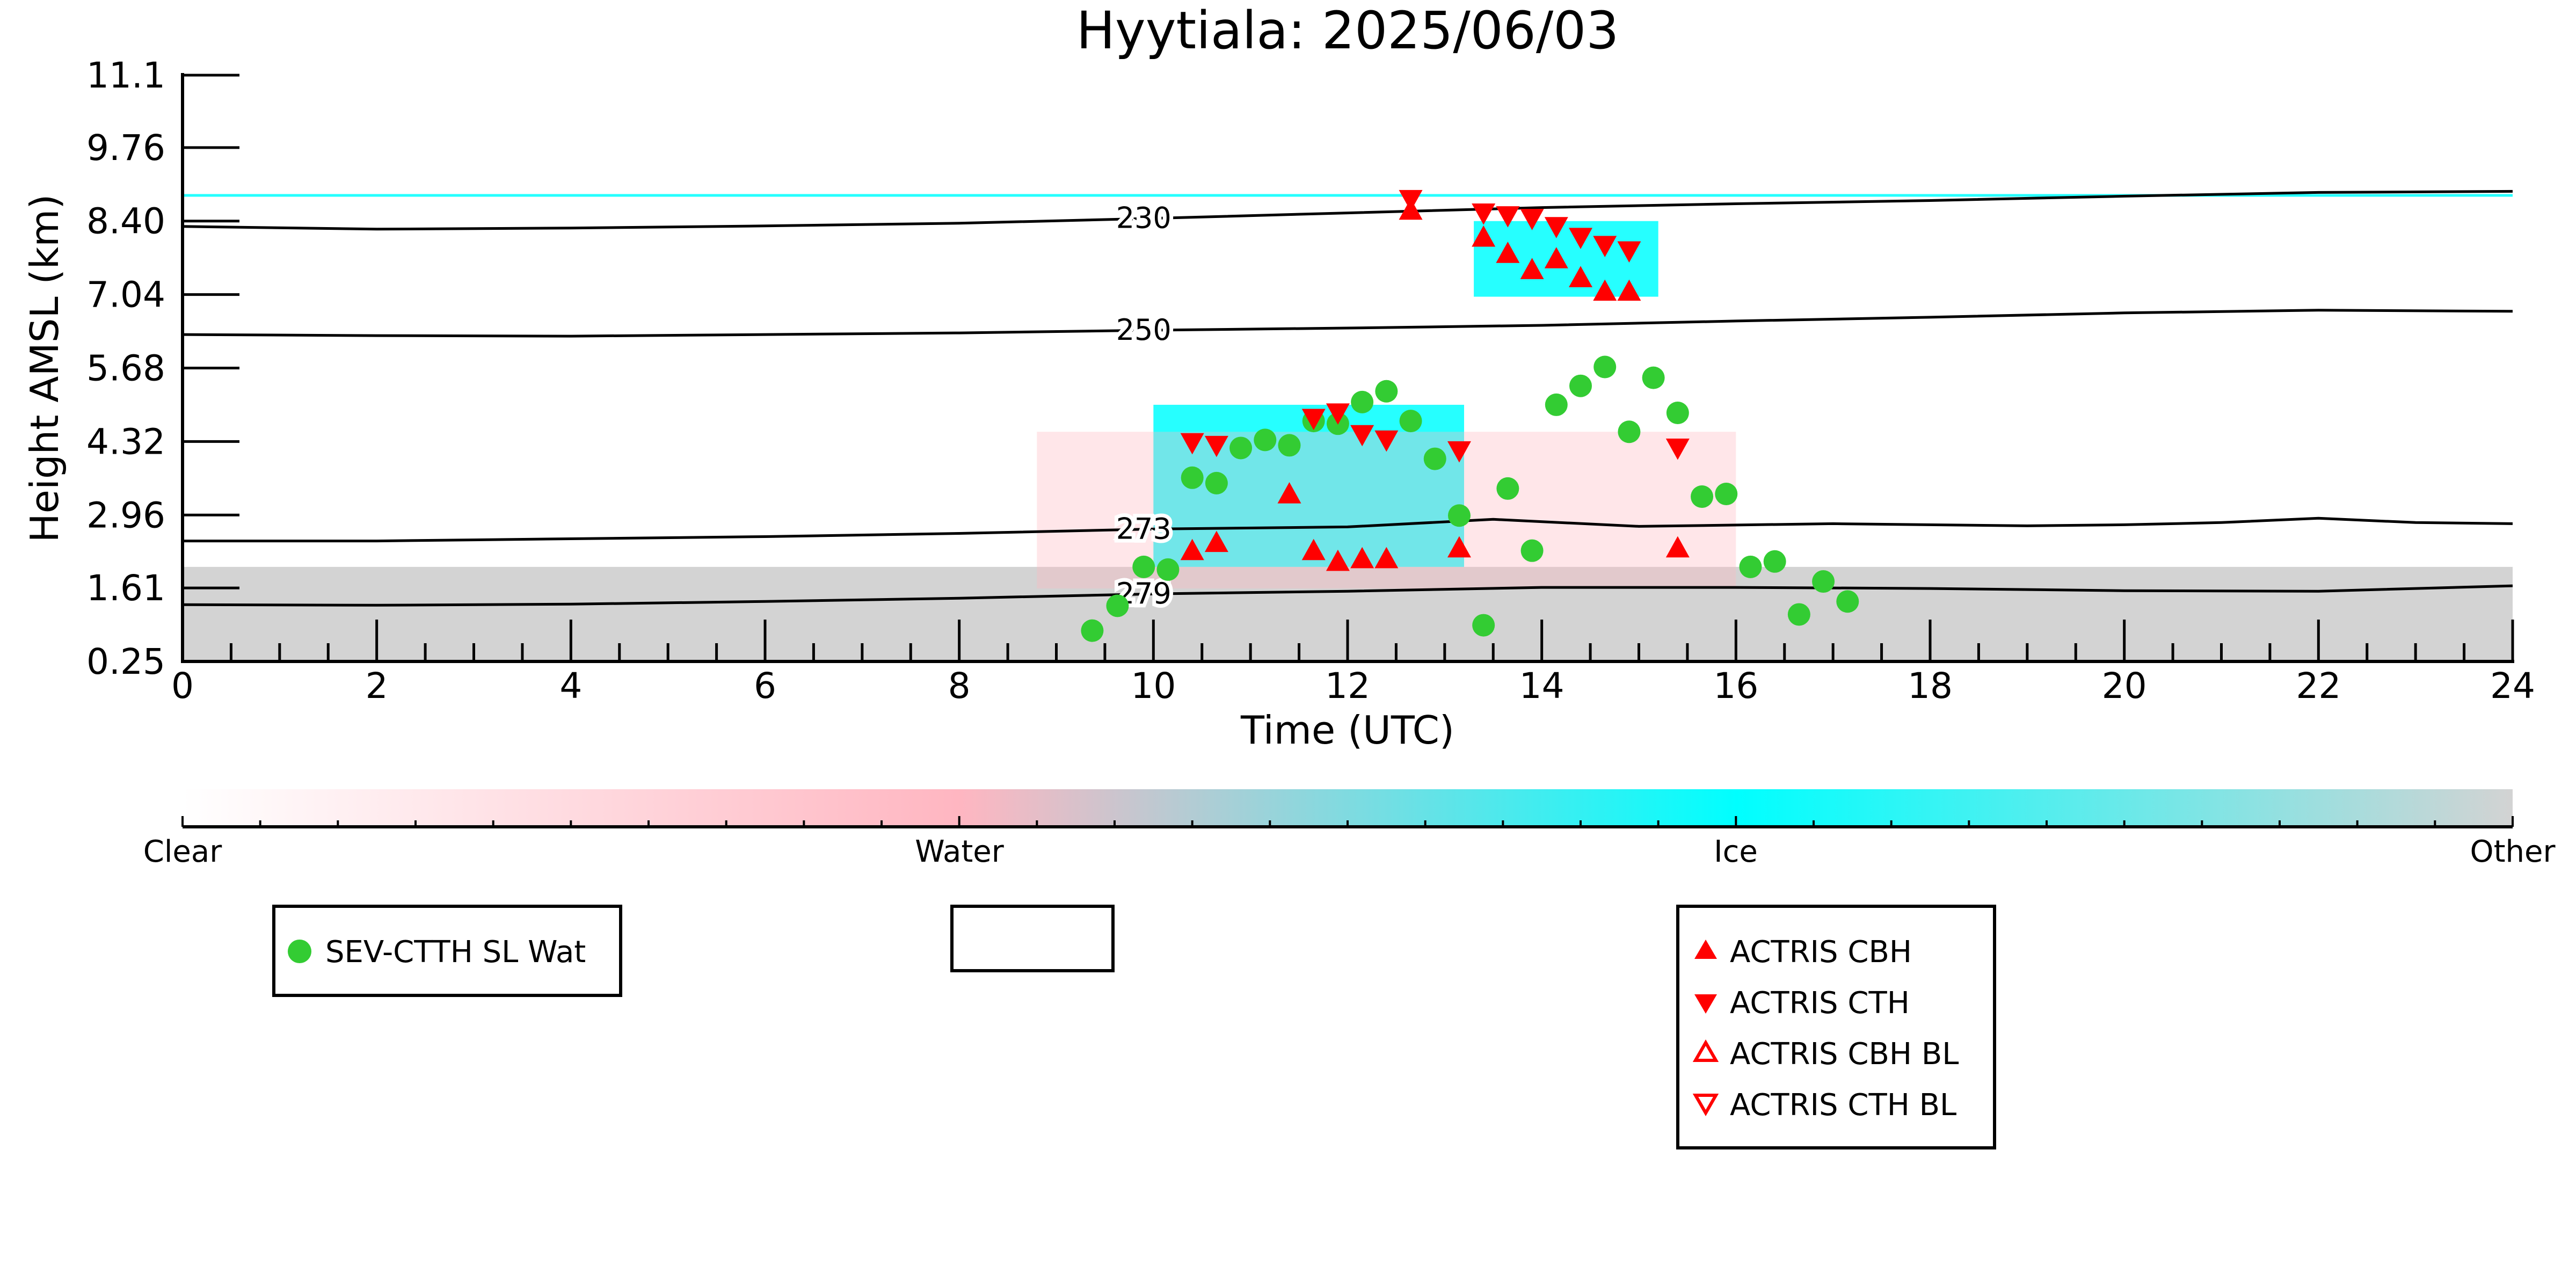 This screenshot has height=1288, width=2576. I want to click on classification-colorbar: Clear Water Ice Other, so click(1349, 829).